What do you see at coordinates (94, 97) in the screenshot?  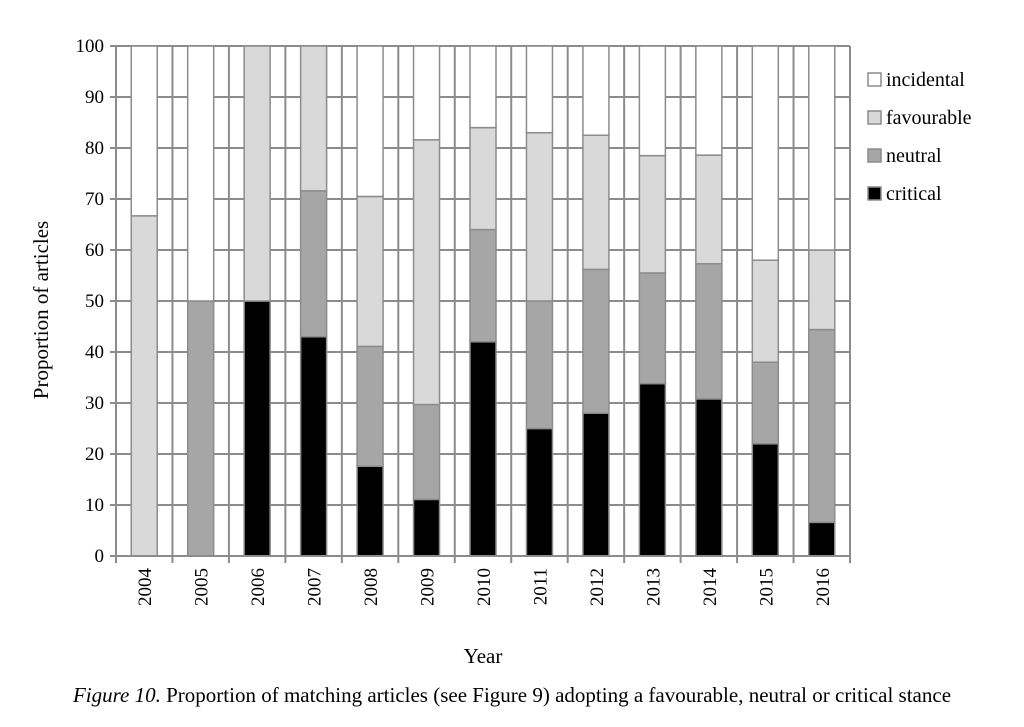 I see `y-tick-label: 90` at bounding box center [94, 97].